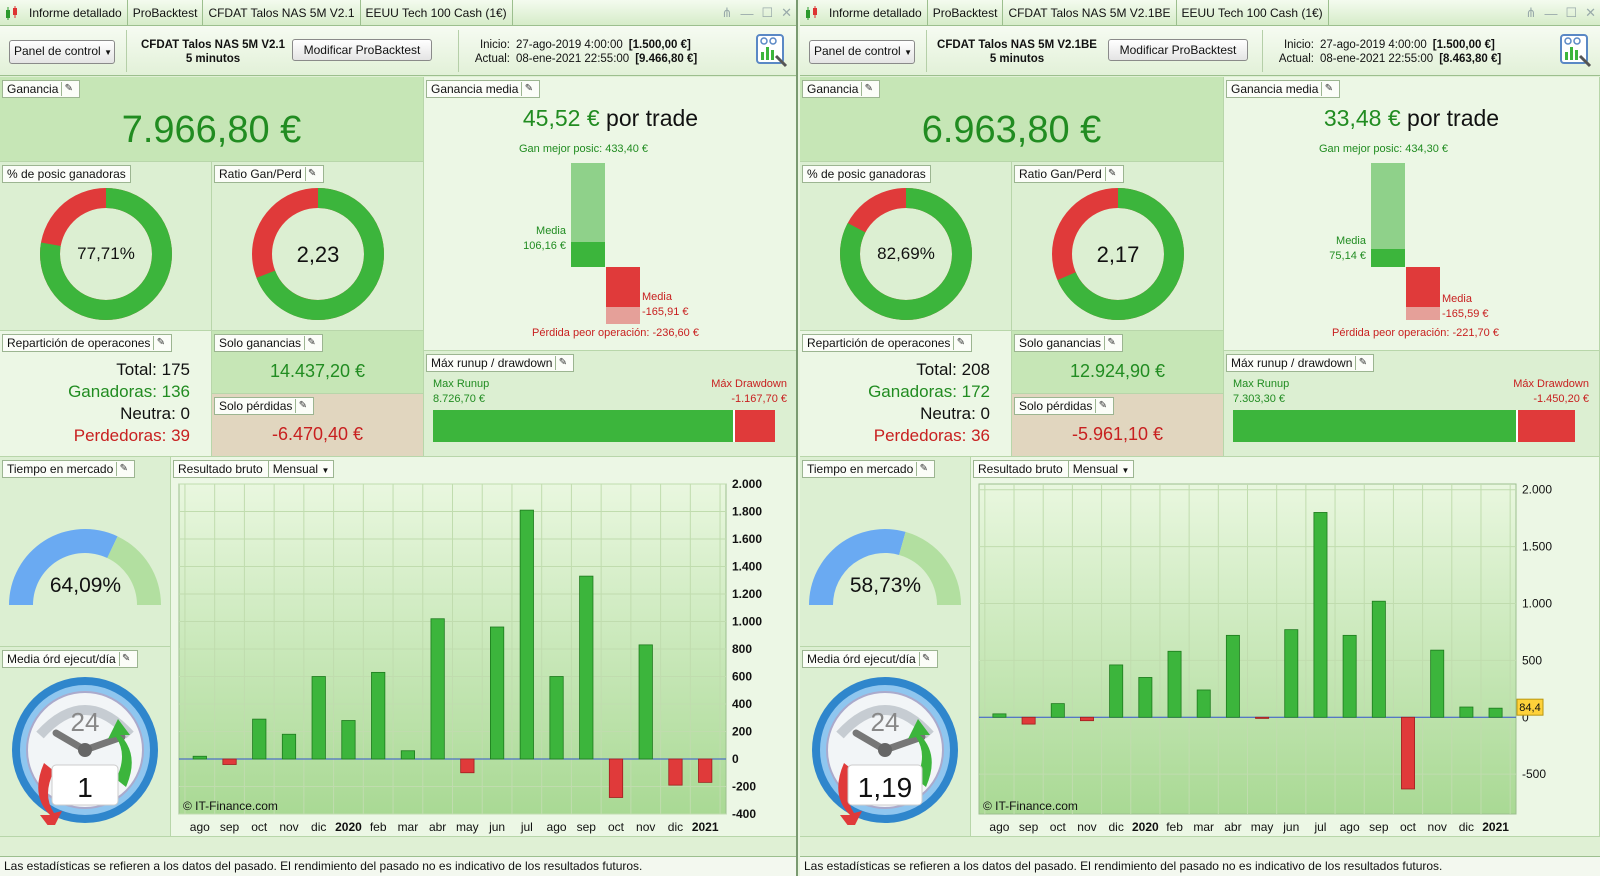 The width and height of the screenshot is (1600, 876). Describe the element at coordinates (1117, 434) in the screenshot. I see `losses-only-value: -5.961,10 €` at that location.